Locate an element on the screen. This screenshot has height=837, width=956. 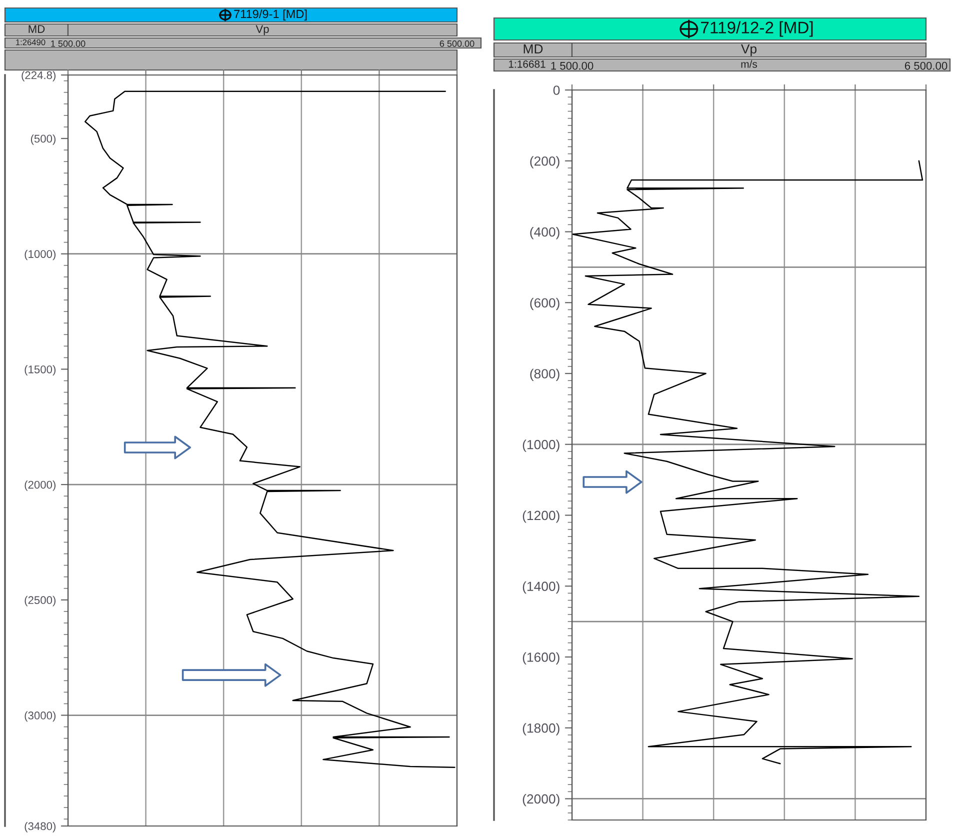
y-tick-label: (400) is located at coordinates (545, 233).